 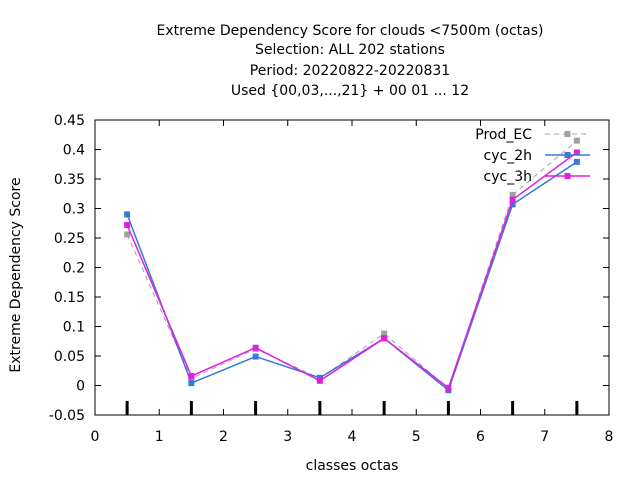 I want to click on legend: Prod_EC cyc_2h cyc_3h, so click(x=532, y=156).